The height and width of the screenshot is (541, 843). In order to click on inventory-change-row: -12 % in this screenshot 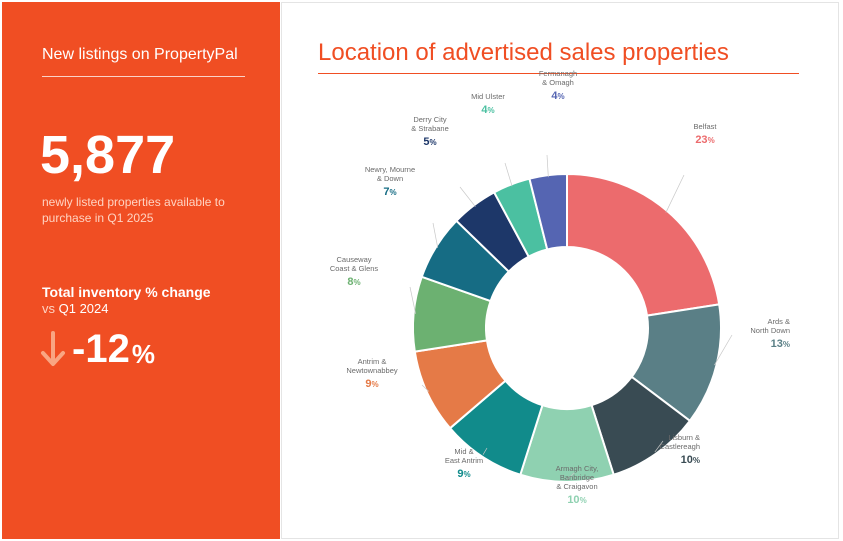, I will do `click(97, 349)`.